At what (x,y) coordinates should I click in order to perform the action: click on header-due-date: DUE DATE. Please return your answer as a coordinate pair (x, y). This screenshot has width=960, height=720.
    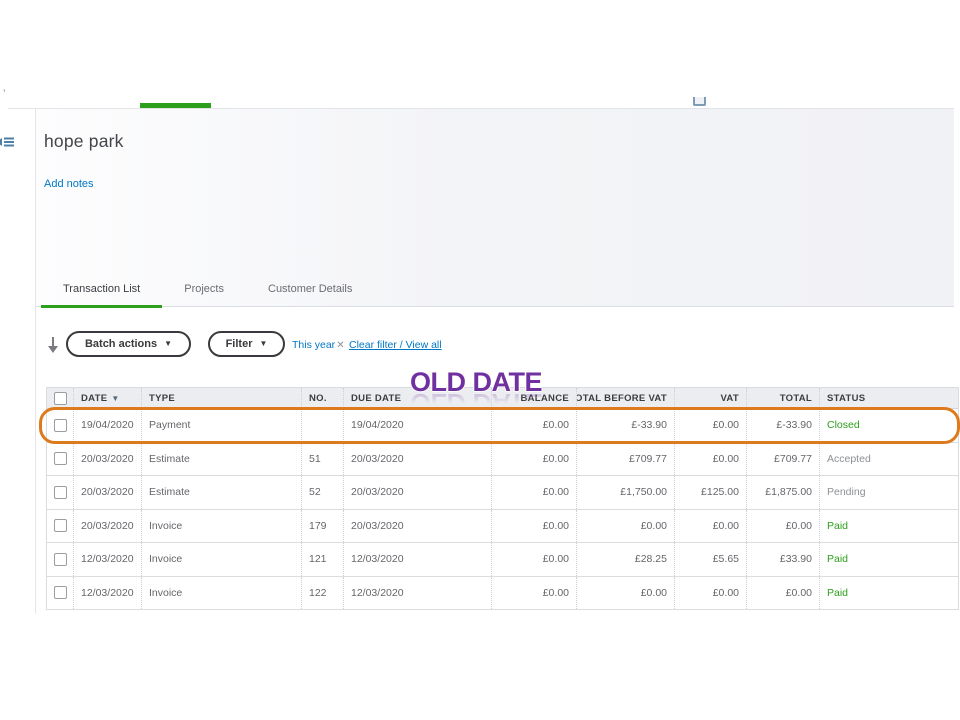
    Looking at the image, I should click on (418, 398).